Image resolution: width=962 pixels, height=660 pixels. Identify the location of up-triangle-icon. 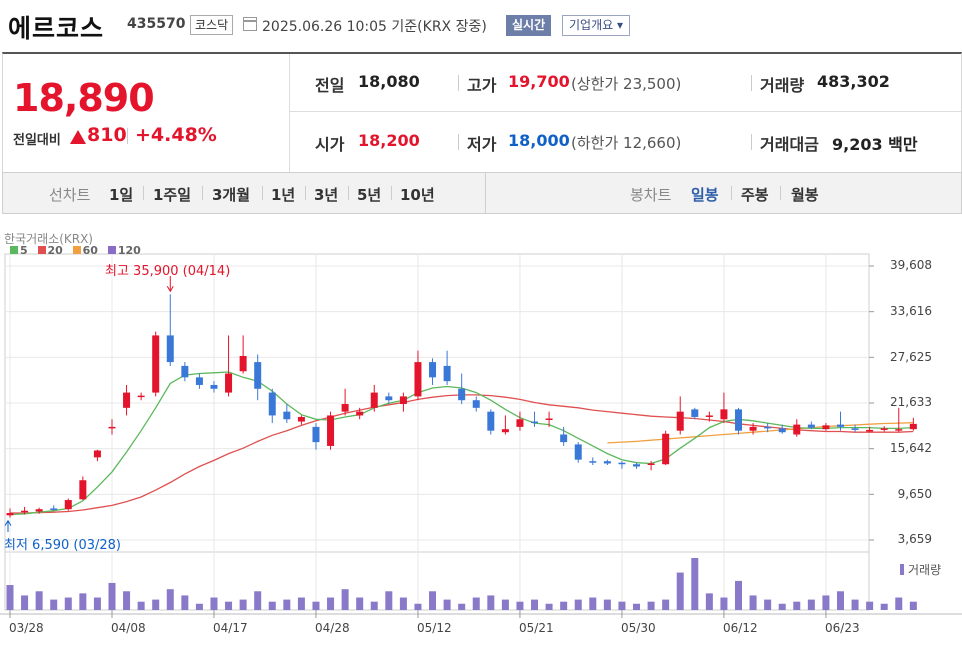
(78, 137).